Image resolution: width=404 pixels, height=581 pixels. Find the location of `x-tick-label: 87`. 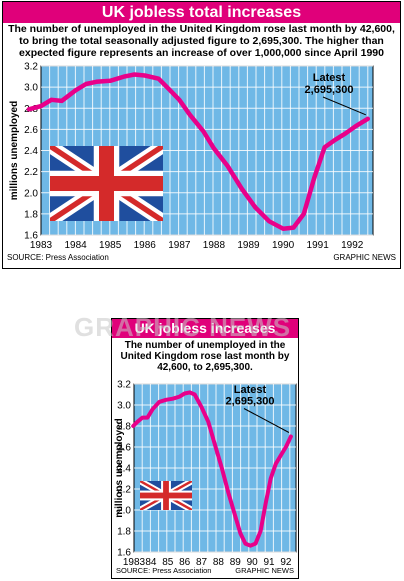

x-tick-label: 87 is located at coordinates (202, 562).